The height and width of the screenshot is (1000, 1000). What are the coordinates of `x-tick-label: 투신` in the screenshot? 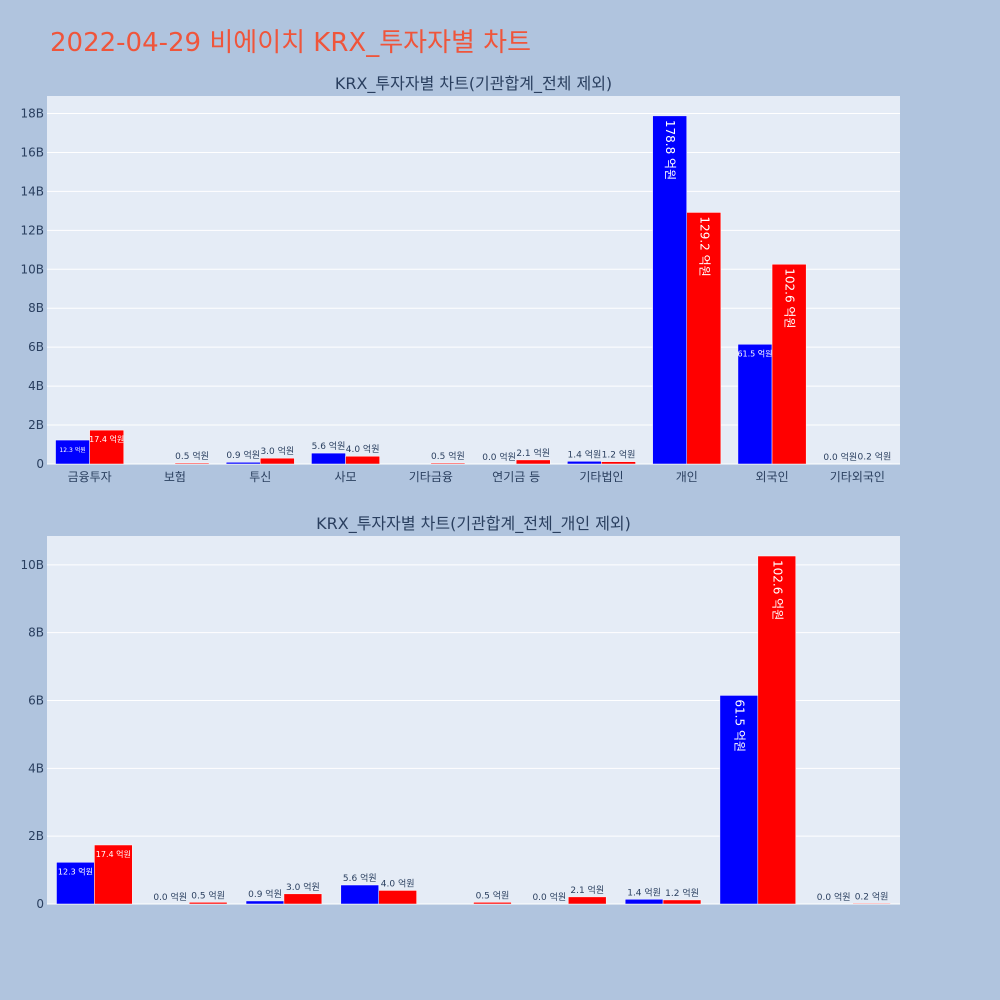 It's located at (260, 477).